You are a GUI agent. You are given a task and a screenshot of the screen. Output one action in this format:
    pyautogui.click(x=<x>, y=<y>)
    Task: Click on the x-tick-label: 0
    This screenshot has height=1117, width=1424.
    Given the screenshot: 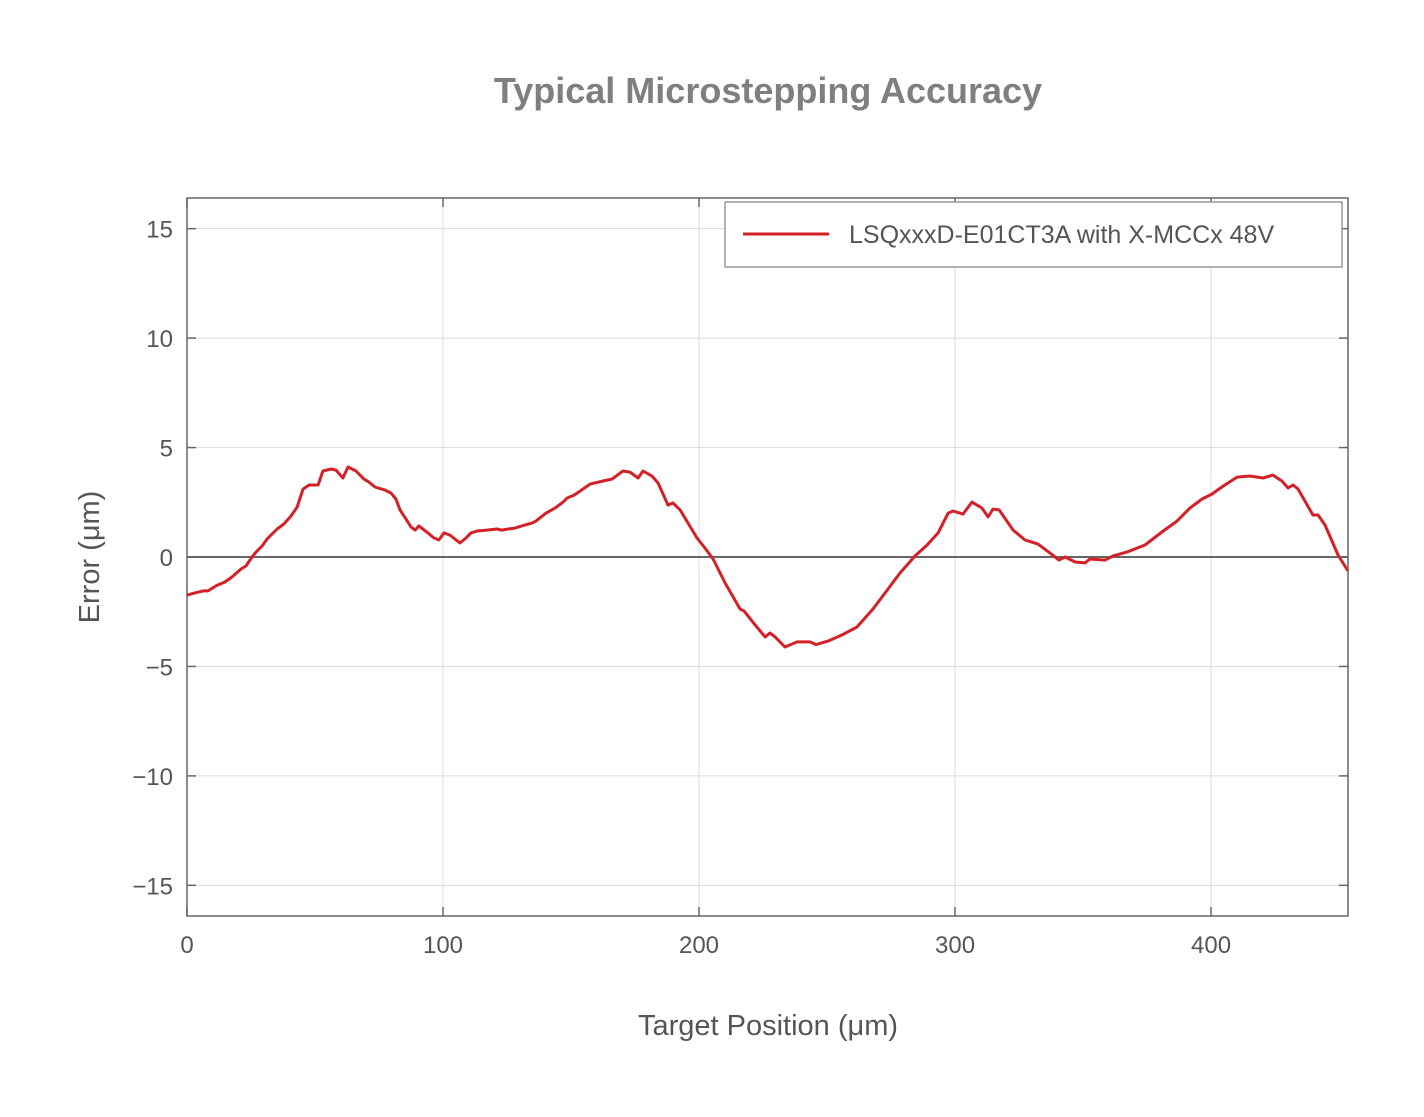 What is the action you would take?
    pyautogui.click(x=186, y=945)
    